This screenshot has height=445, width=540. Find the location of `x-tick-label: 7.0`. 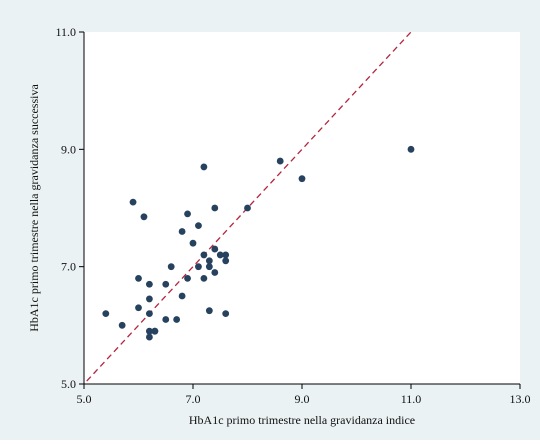

x-tick-label: 7.0 is located at coordinates (193, 399).